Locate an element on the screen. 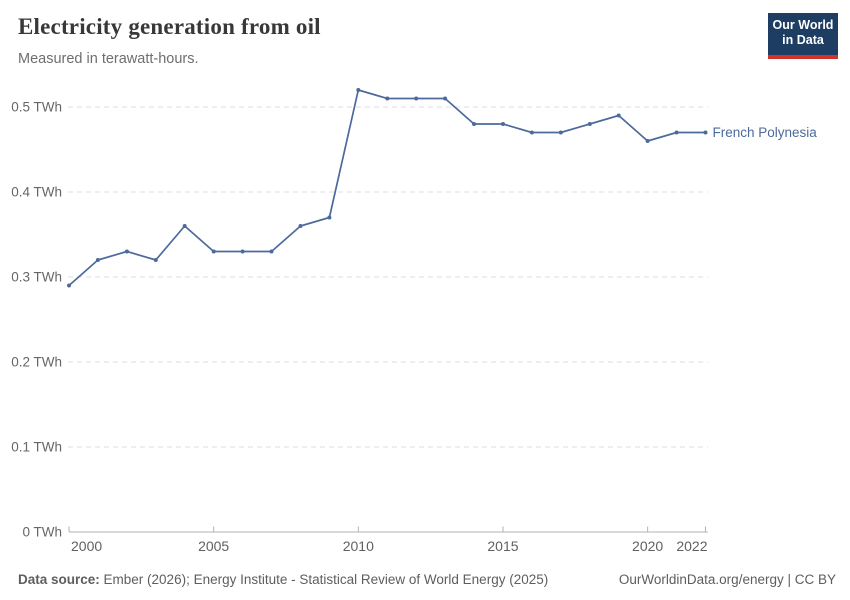 This screenshot has height=600, width=850. owid-logo-line2: in Data is located at coordinates (803, 40).